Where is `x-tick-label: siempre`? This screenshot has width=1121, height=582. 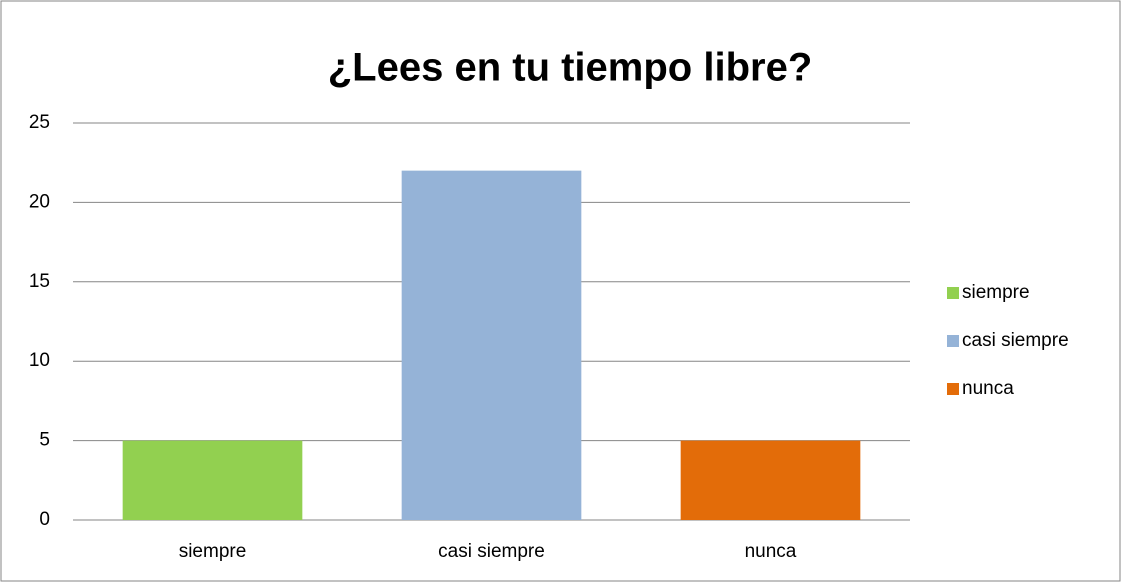 x-tick-label: siempre is located at coordinates (213, 551).